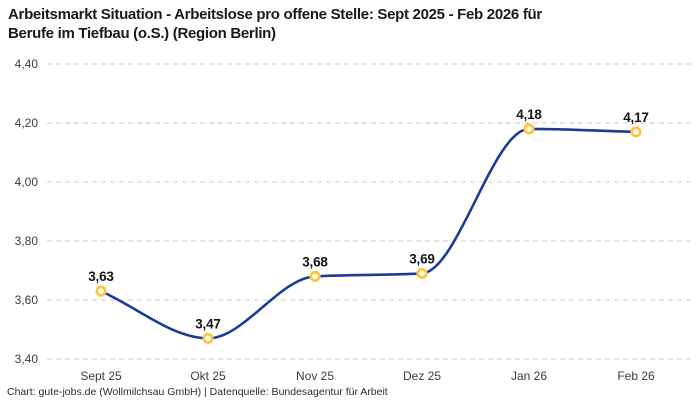  Describe the element at coordinates (27, 241) in the screenshot. I see `y-axis-tick-label: 3,80` at that location.